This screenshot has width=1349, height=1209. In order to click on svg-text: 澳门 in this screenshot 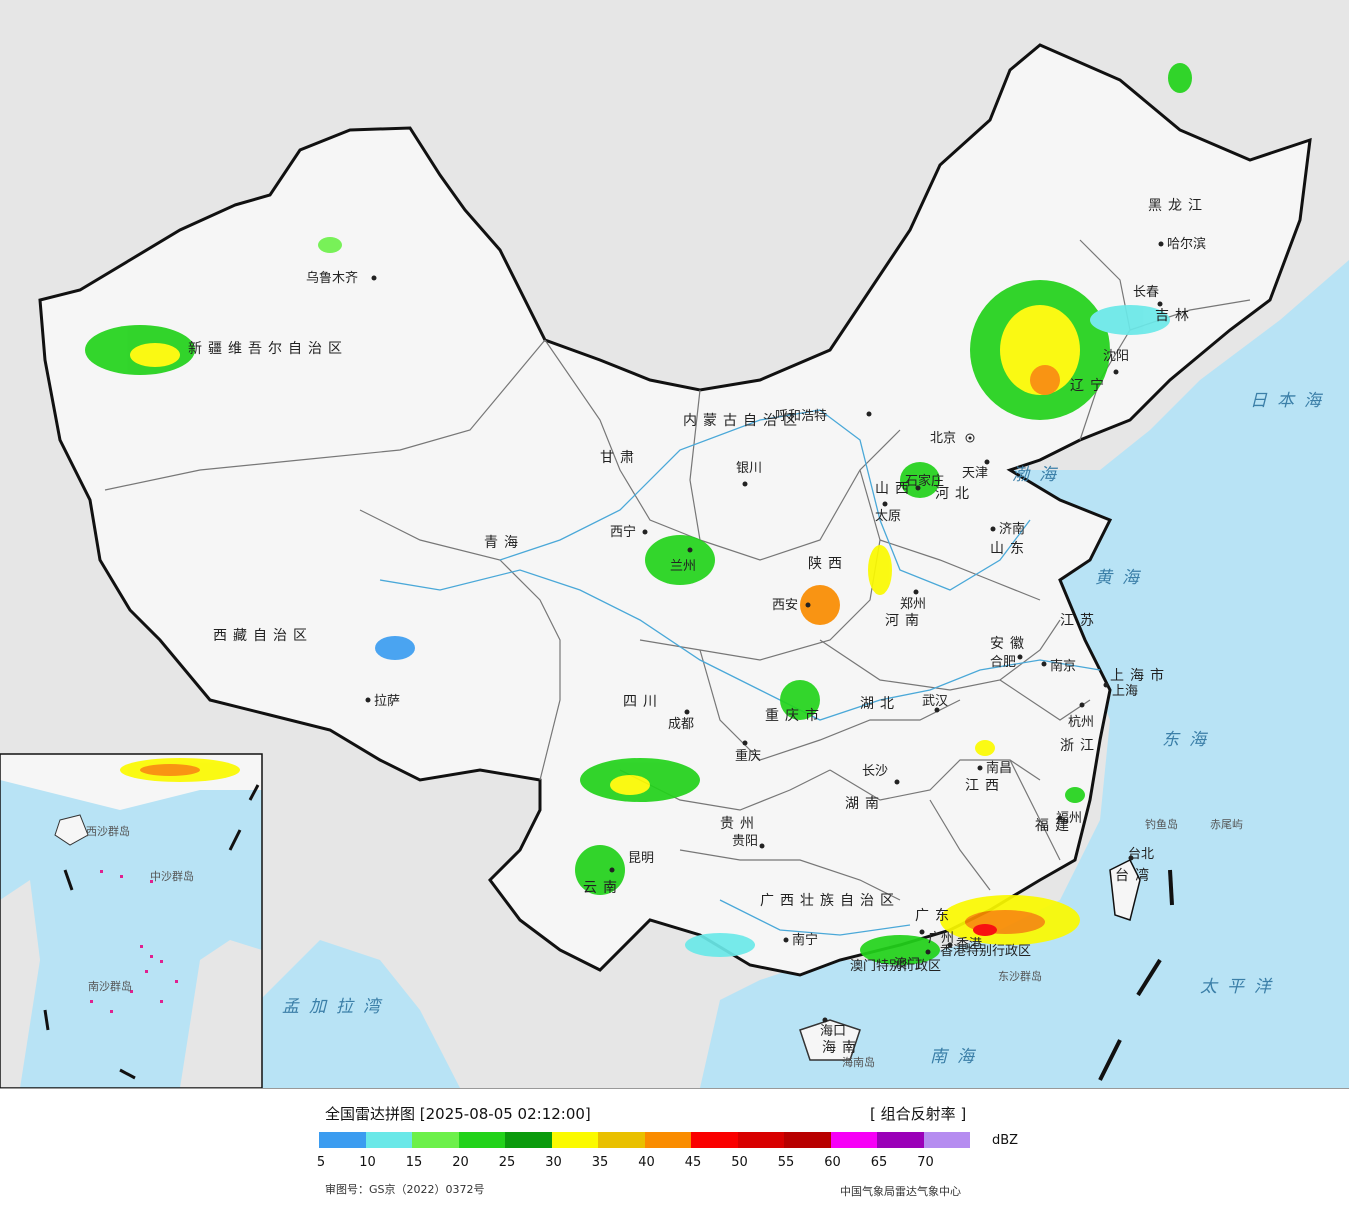, I will do `click(907, 964)`.